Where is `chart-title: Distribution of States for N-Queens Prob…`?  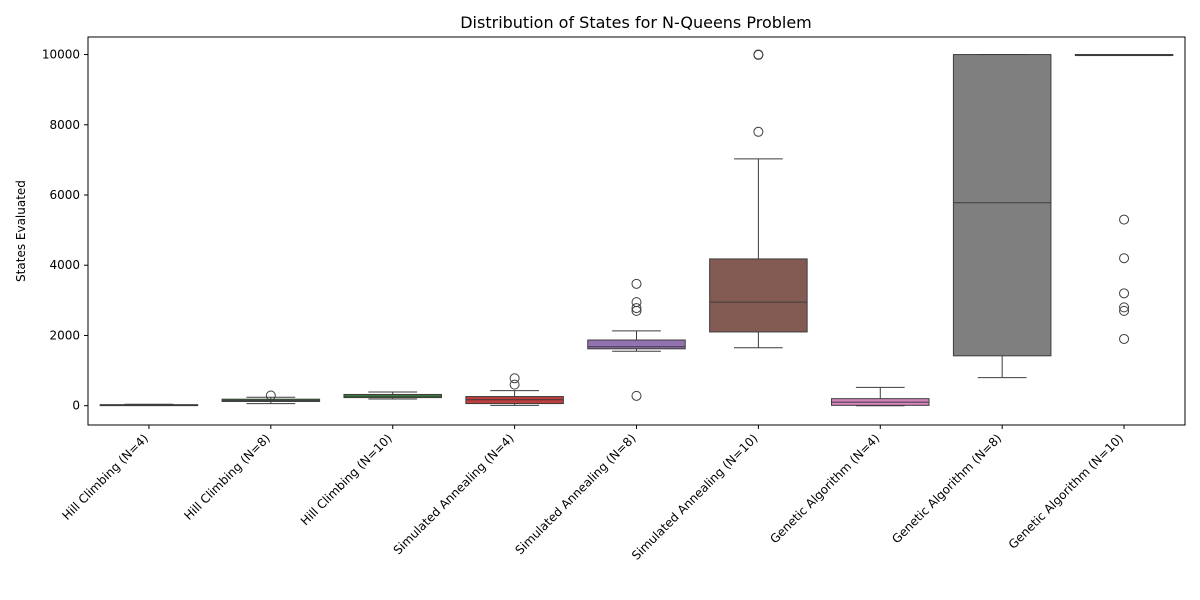
chart-title: Distribution of States for N-Queens Prob… is located at coordinates (636, 22).